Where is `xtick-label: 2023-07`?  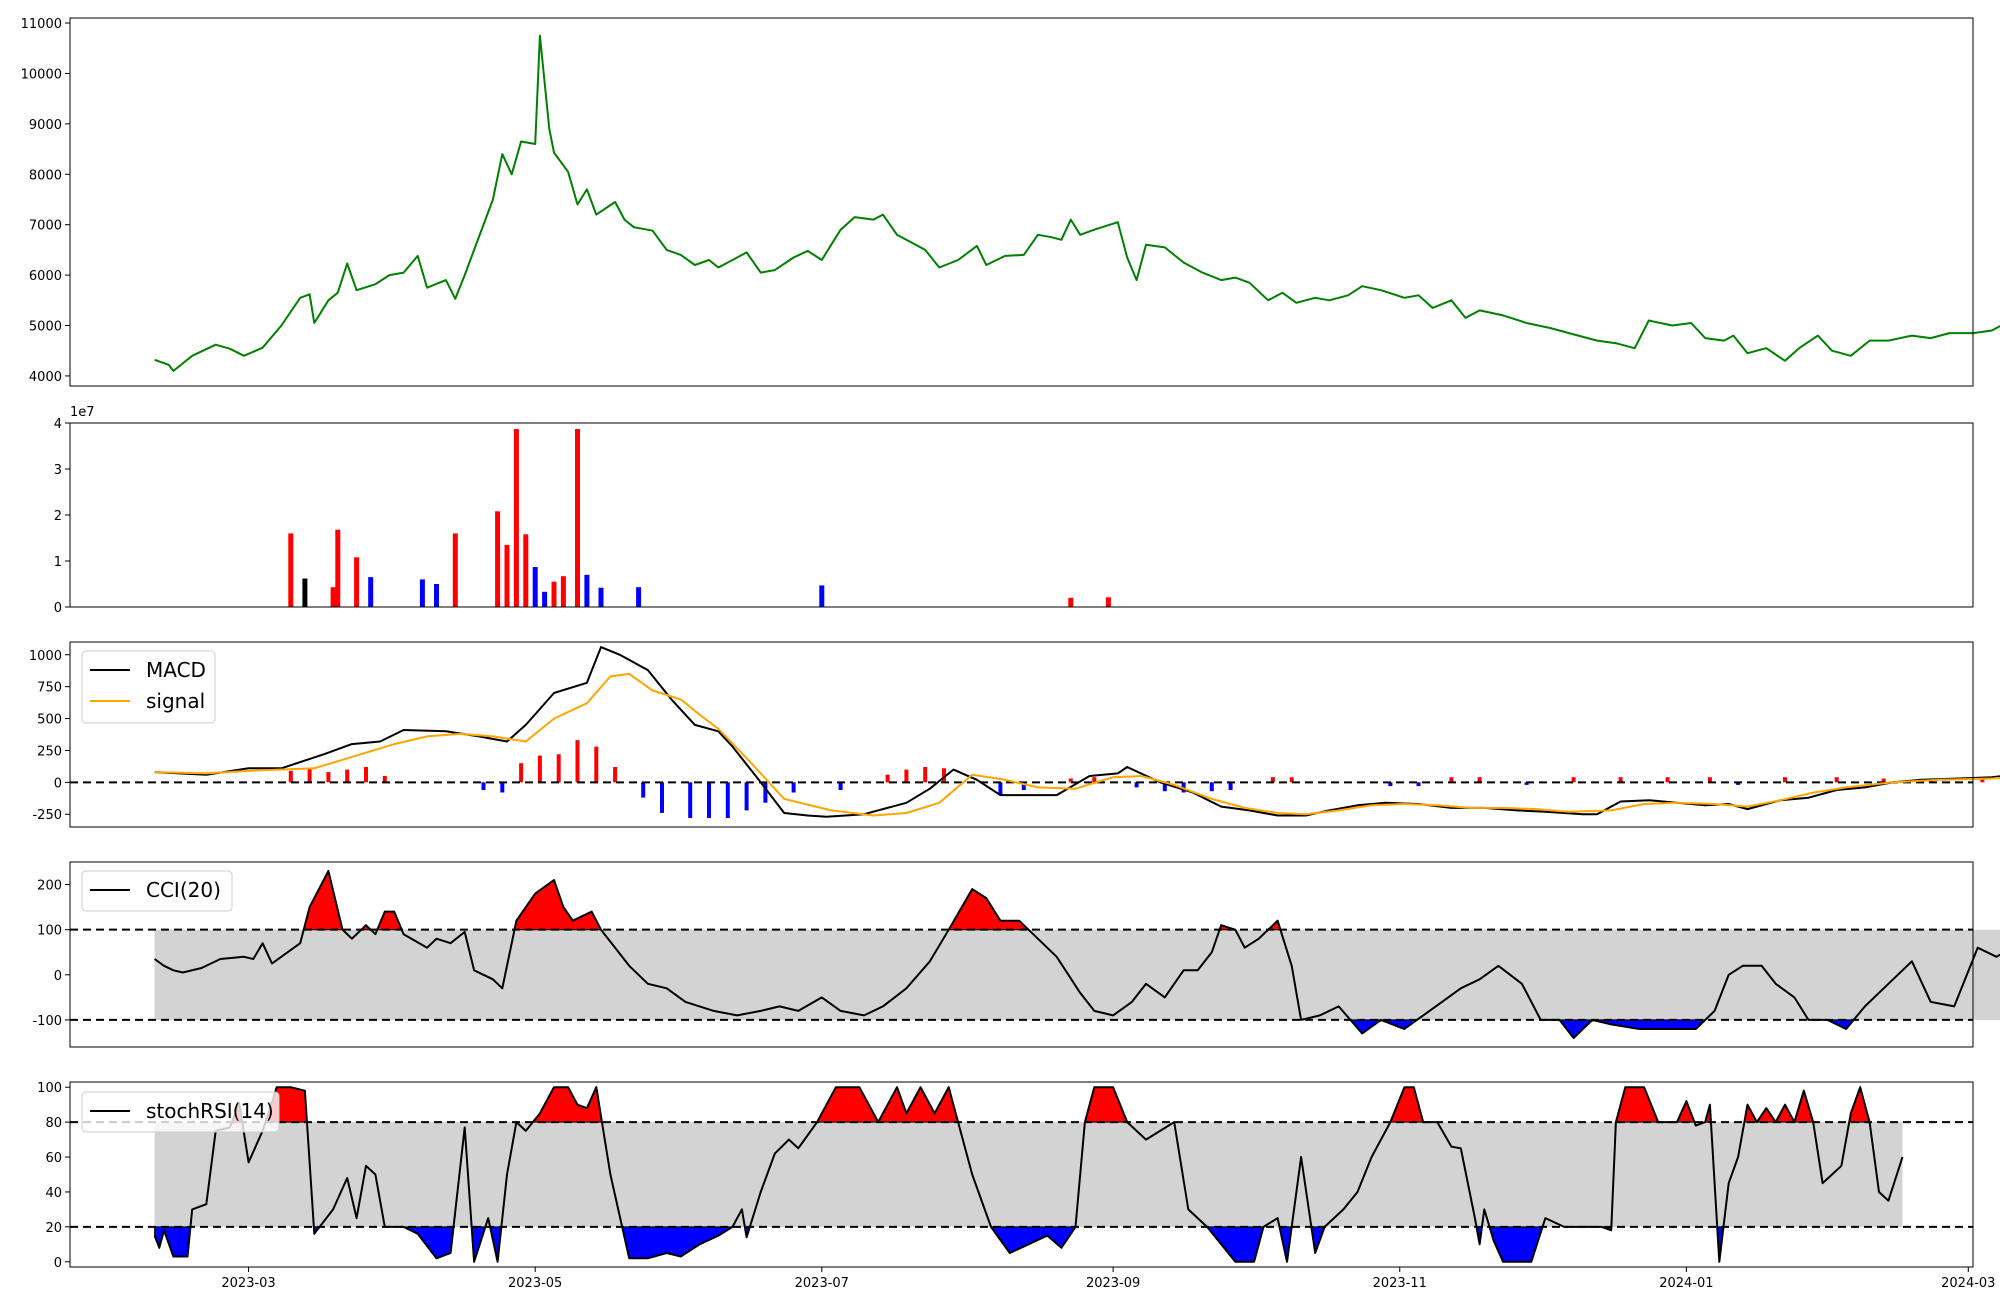
xtick-label: 2023-07 is located at coordinates (822, 1283).